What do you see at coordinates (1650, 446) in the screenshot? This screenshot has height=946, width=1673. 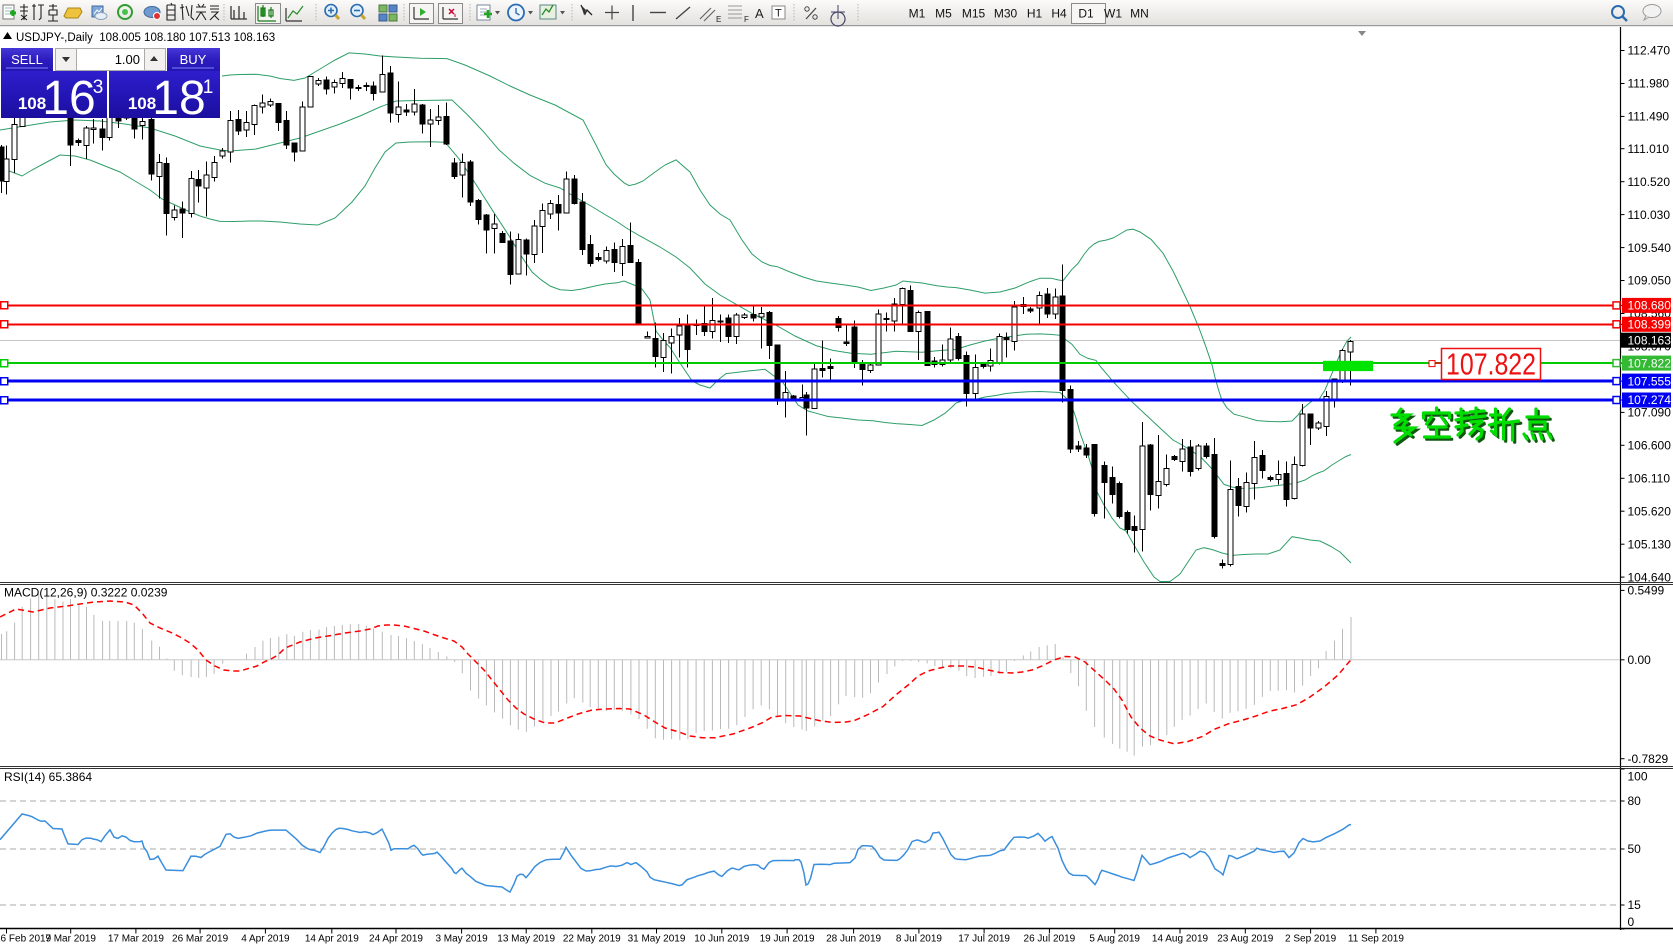 I see `svg-text: 106.600` at bounding box center [1650, 446].